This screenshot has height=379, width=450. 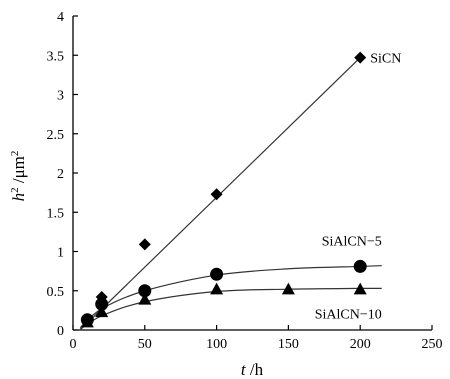 I want to click on x-tick-label: 250, so click(x=432, y=344).